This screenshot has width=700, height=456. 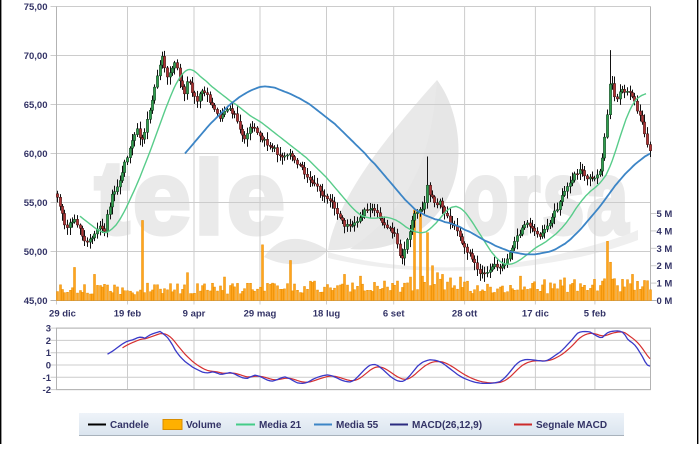 I want to click on svg-text: 29 mag, so click(x=260, y=314).